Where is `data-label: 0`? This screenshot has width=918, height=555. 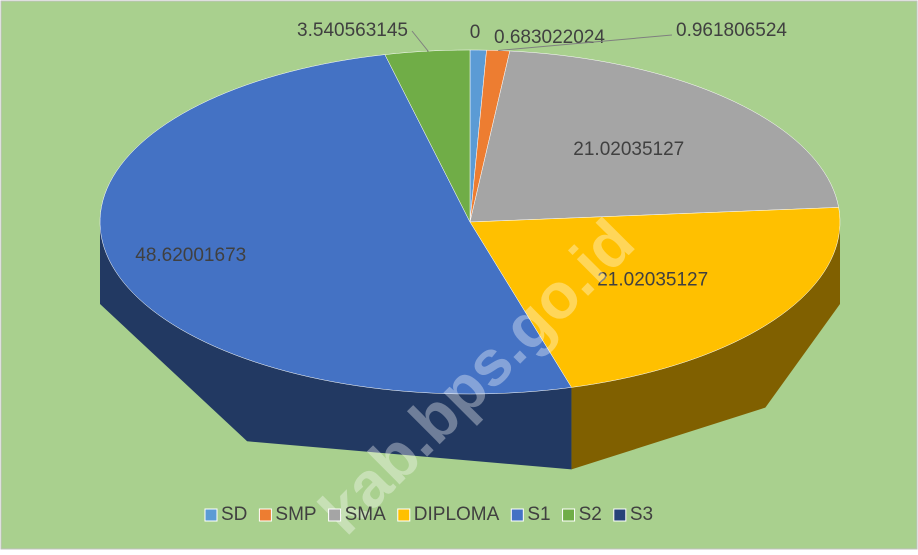 data-label: 0 is located at coordinates (475, 32).